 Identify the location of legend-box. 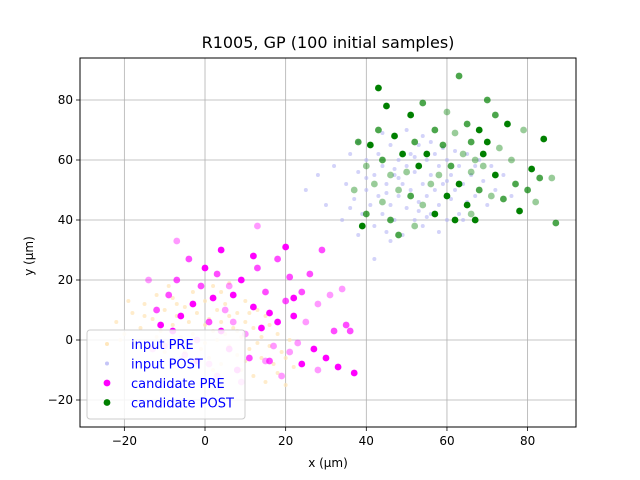
(166, 374).